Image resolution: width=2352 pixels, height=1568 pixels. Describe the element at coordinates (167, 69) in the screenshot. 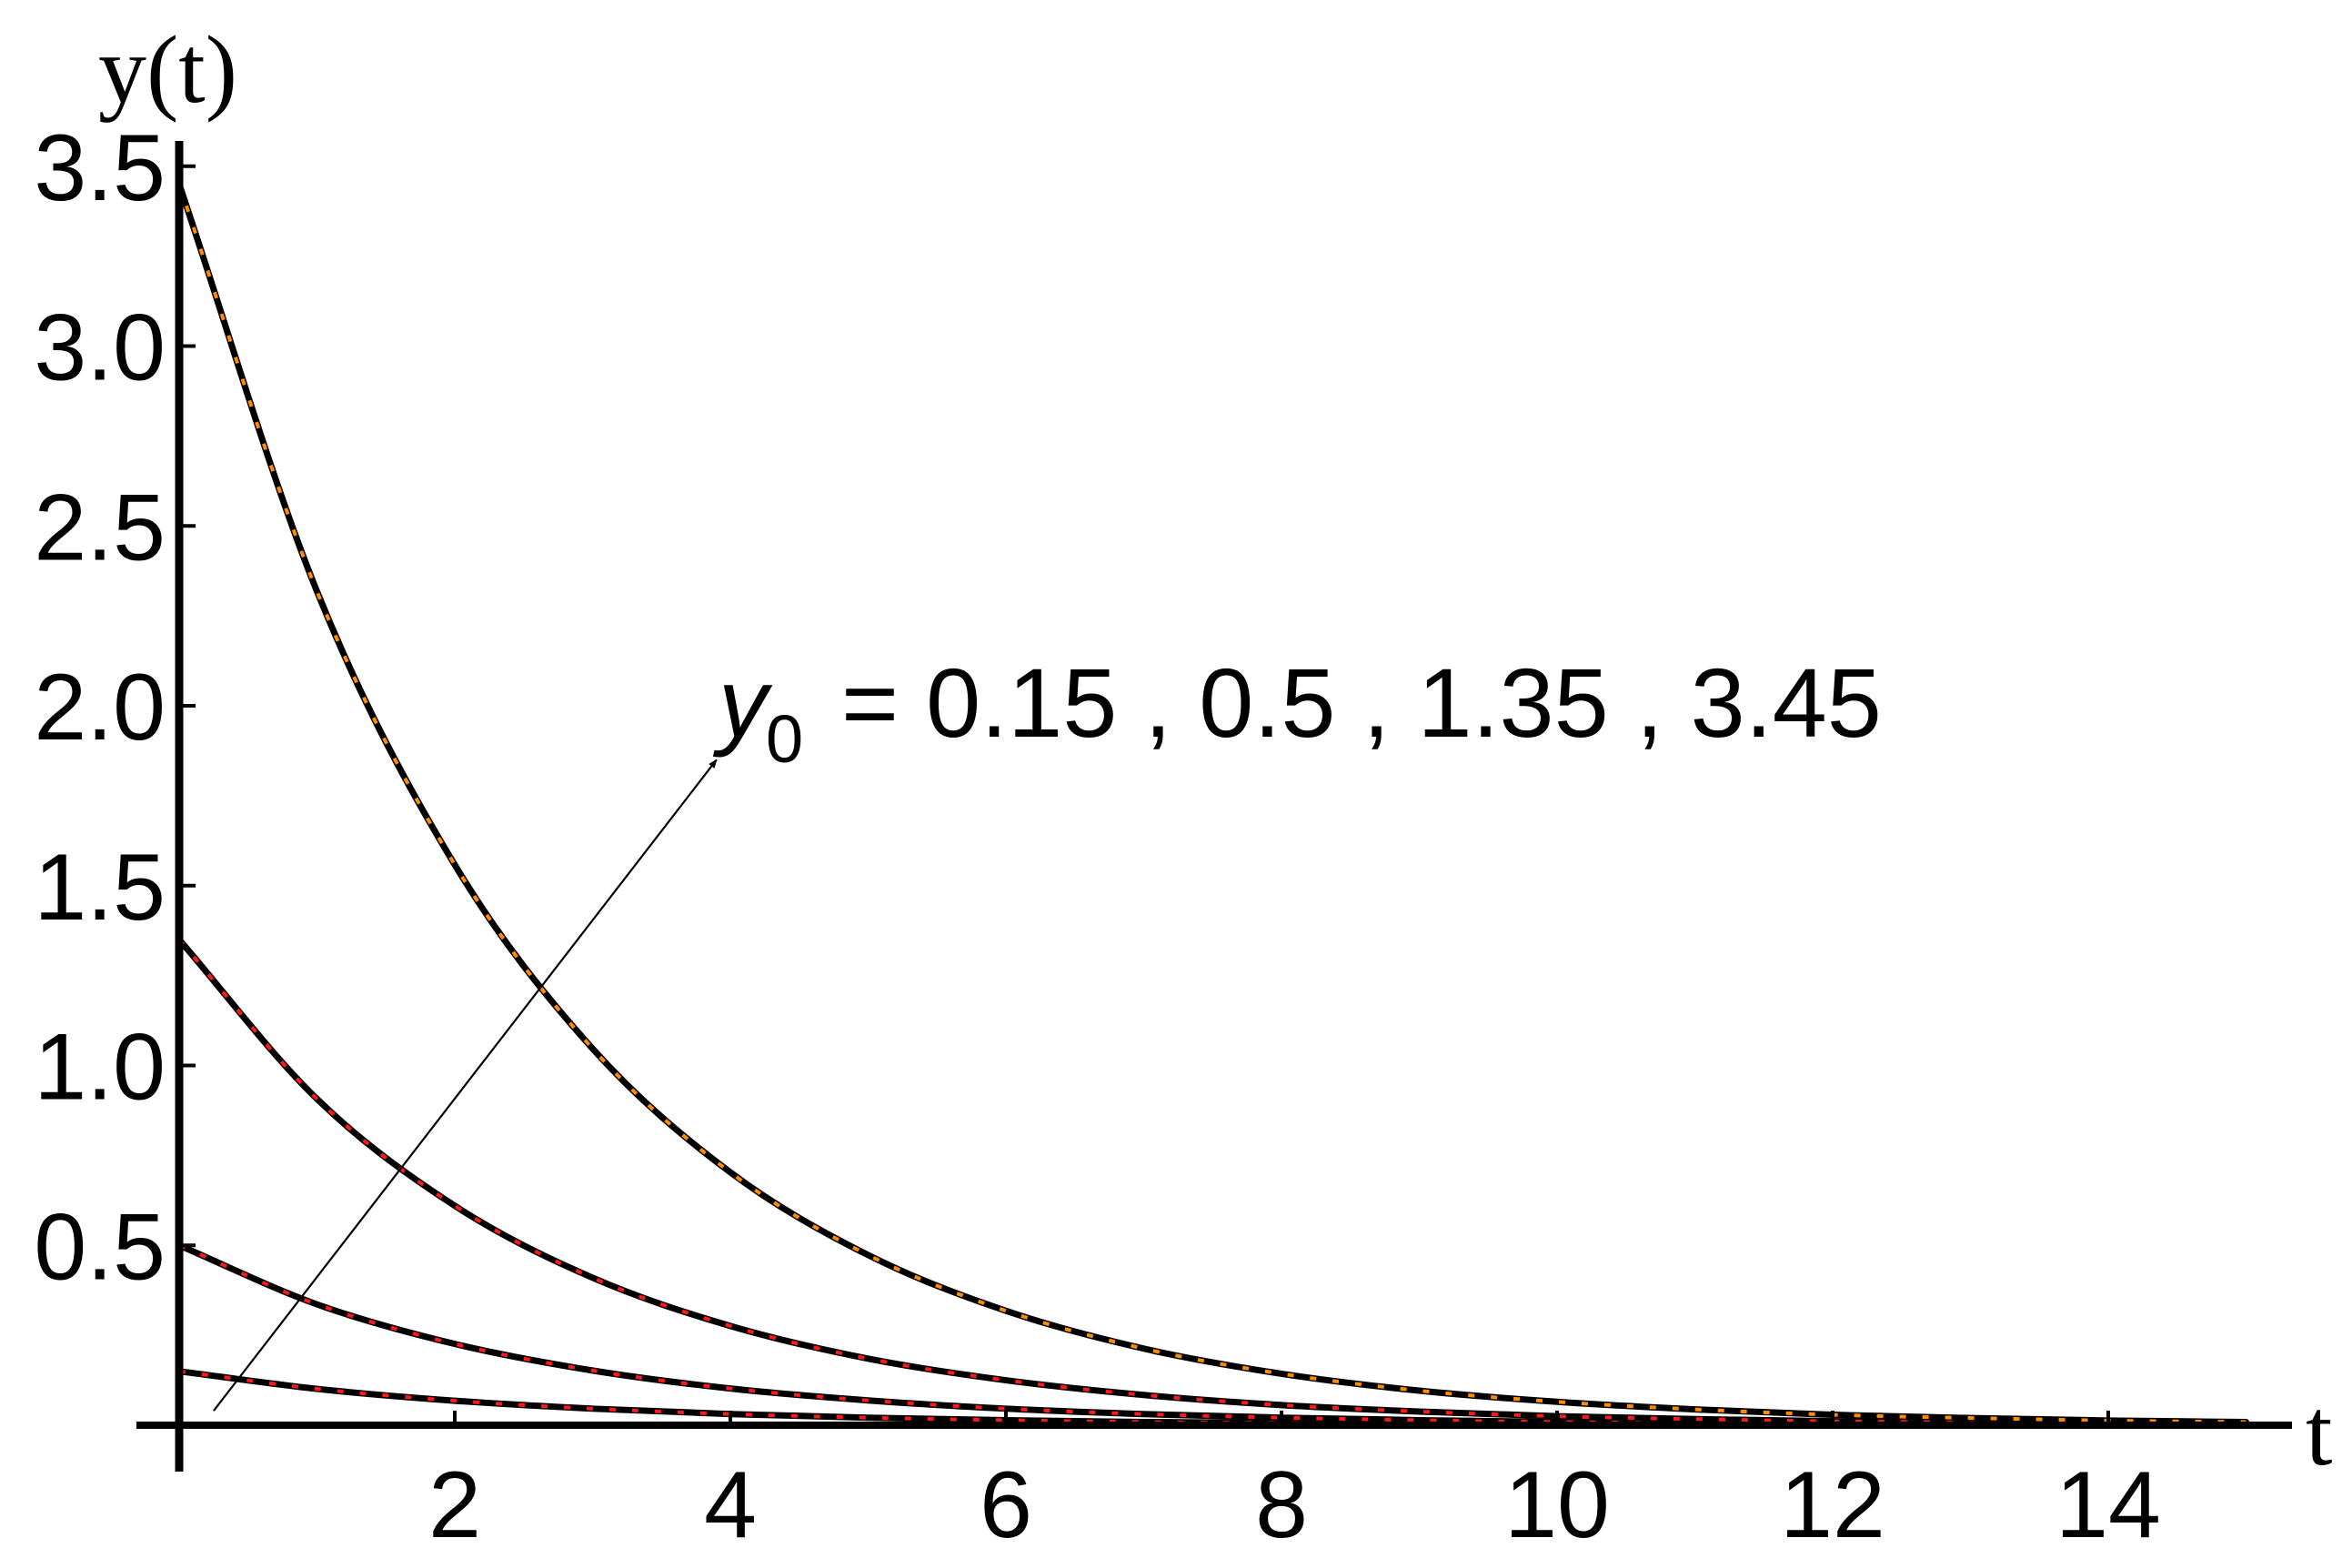

I see `y-axis-label: y(t)` at that location.